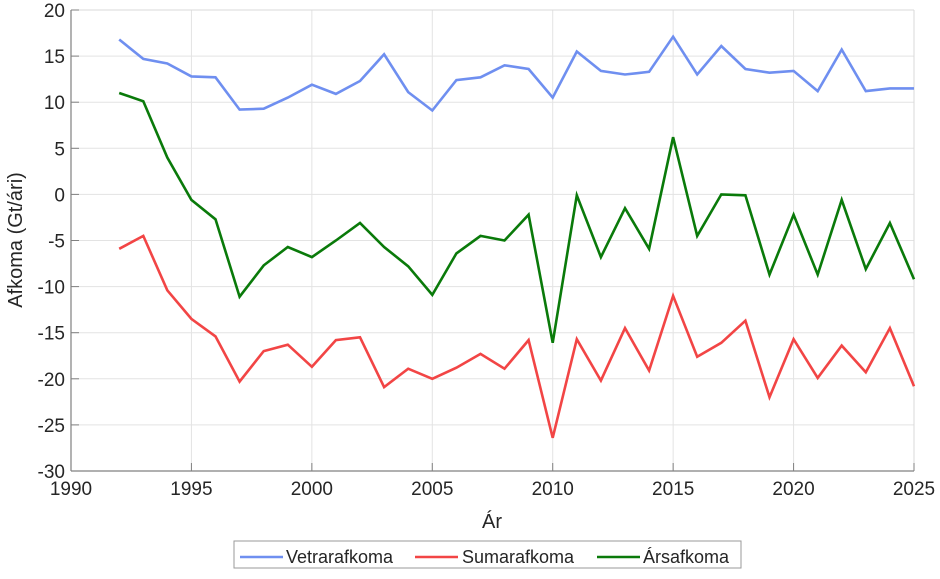 The image size is (940, 579). Describe the element at coordinates (51, 472) in the screenshot. I see `y-tick-label: -30` at that location.